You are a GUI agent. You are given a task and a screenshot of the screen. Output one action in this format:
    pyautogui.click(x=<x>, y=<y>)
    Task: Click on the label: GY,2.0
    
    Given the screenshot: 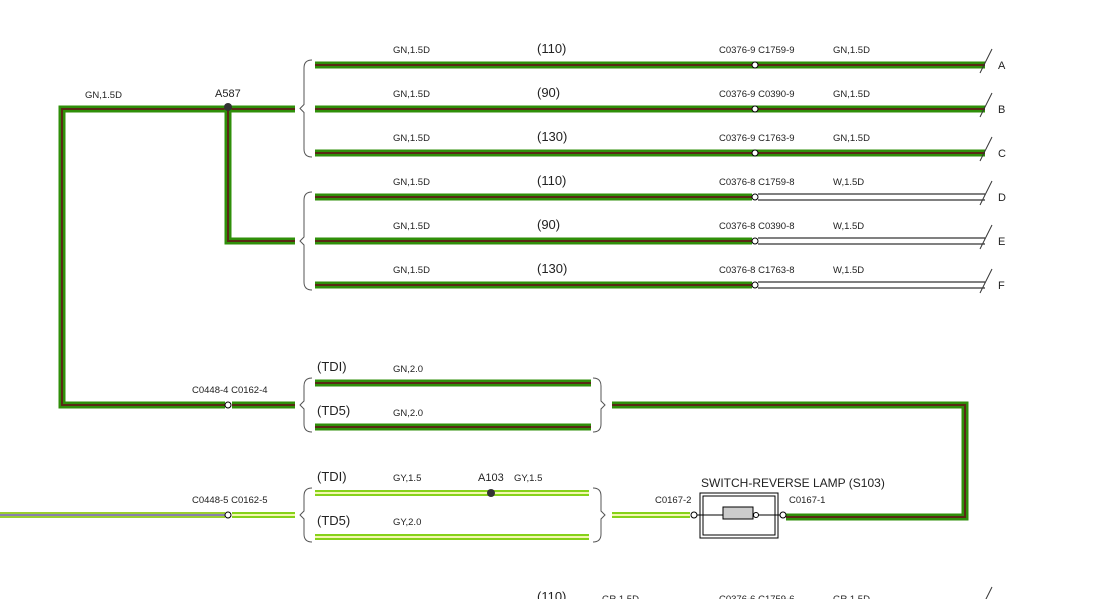 What is the action you would take?
    pyautogui.click(x=407, y=522)
    